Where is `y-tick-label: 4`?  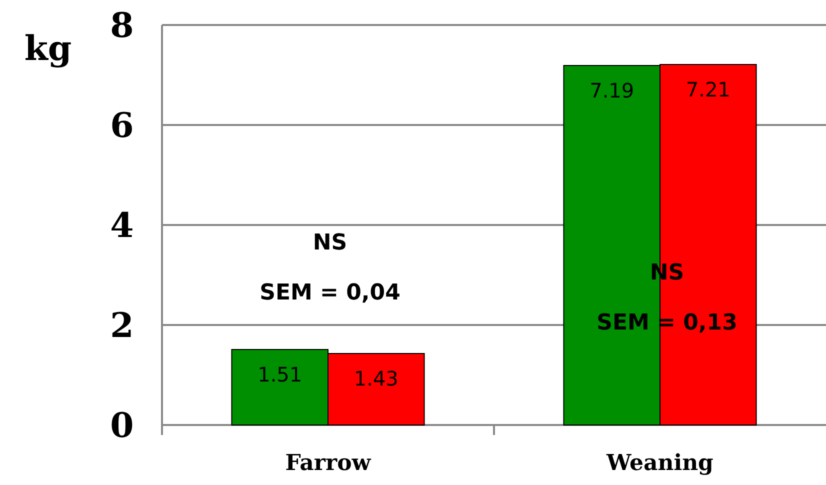 y-tick-label: 4 is located at coordinates (122, 226).